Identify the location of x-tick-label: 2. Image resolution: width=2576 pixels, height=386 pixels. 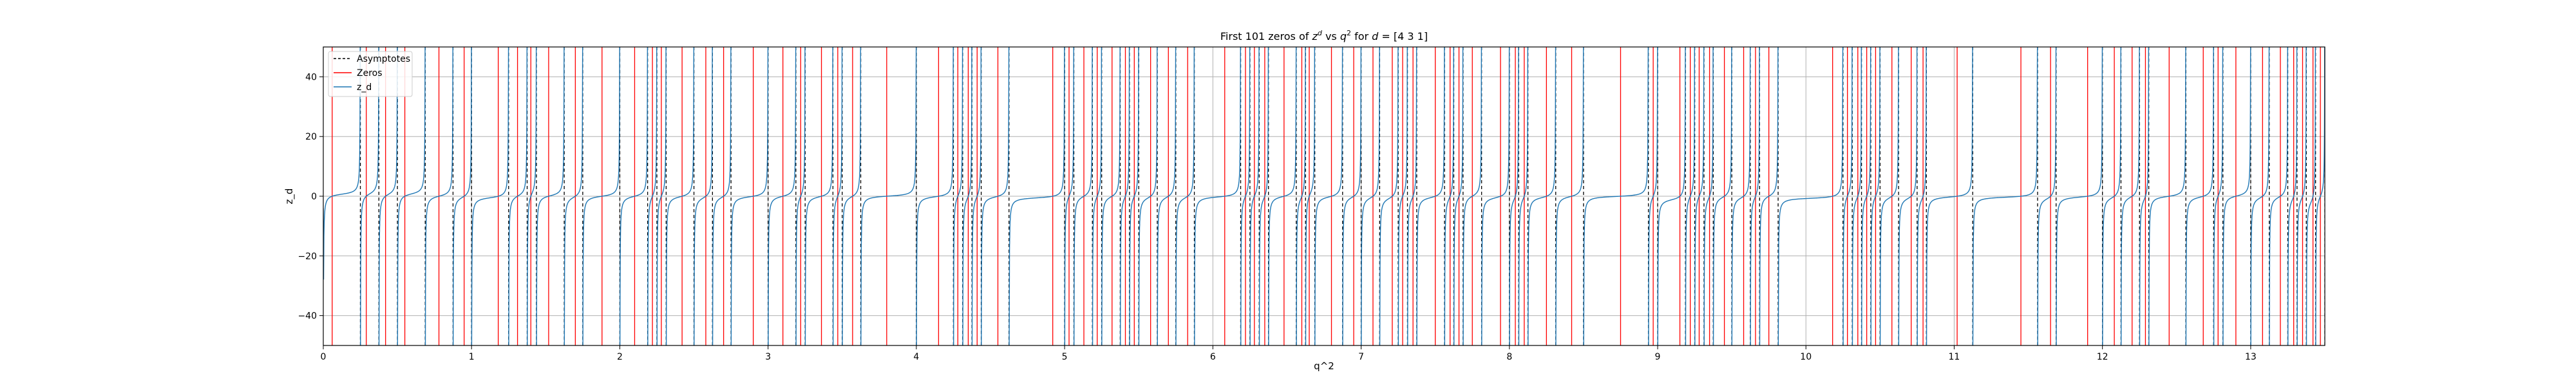
(620, 357).